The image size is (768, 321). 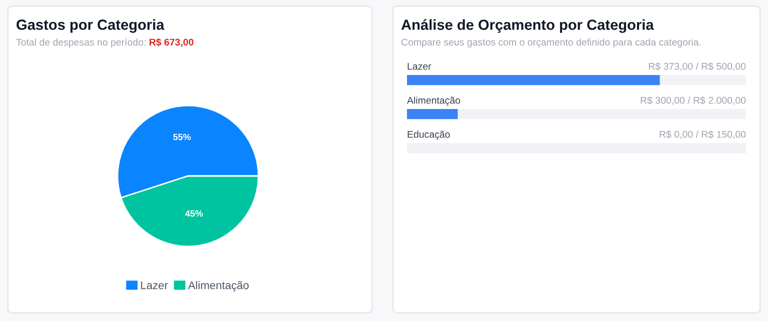 I want to click on chart-title: Gastos por Categoria, so click(x=90, y=26).